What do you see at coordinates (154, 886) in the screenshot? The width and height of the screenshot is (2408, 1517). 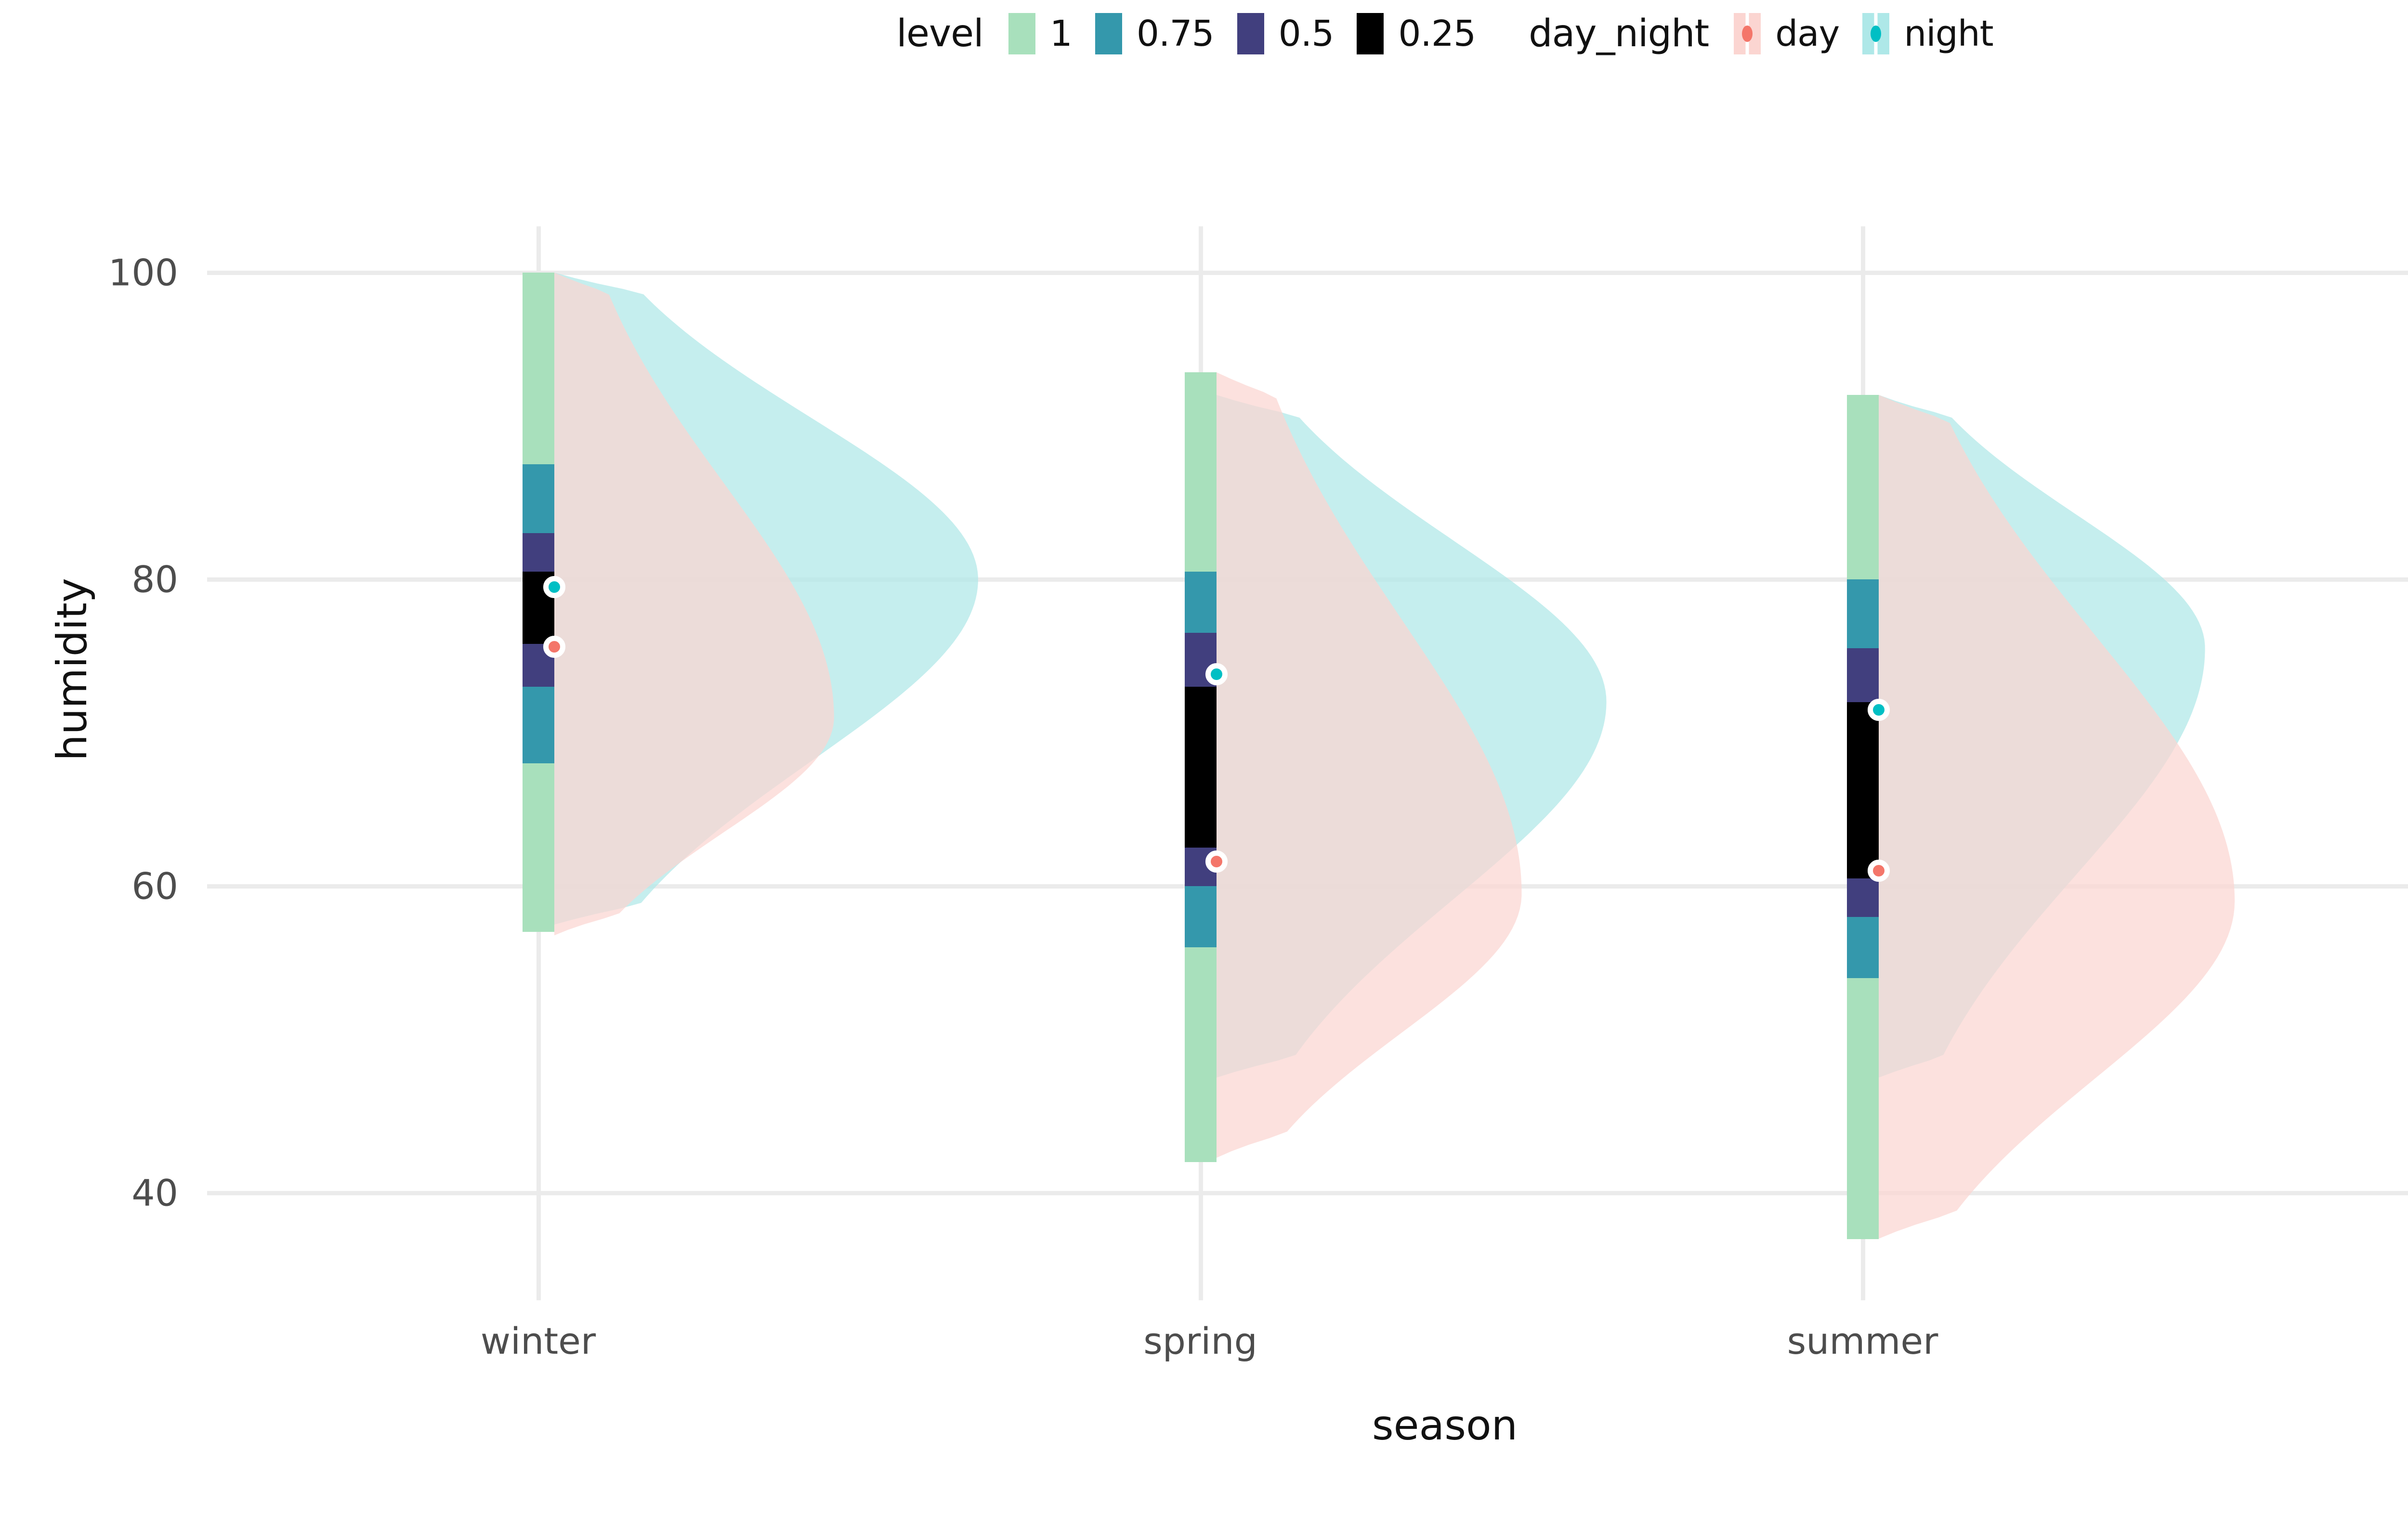 I see `y-axis-tick-label: 60` at bounding box center [154, 886].